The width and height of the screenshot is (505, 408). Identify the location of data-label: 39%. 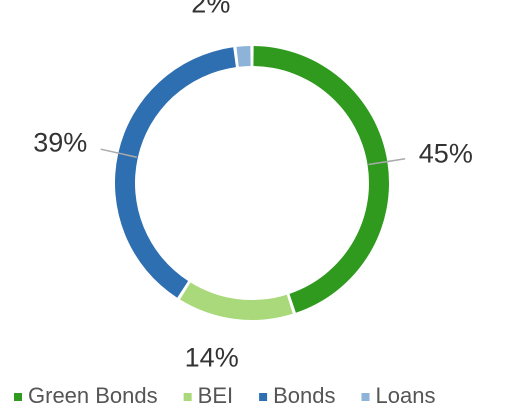
(60, 142).